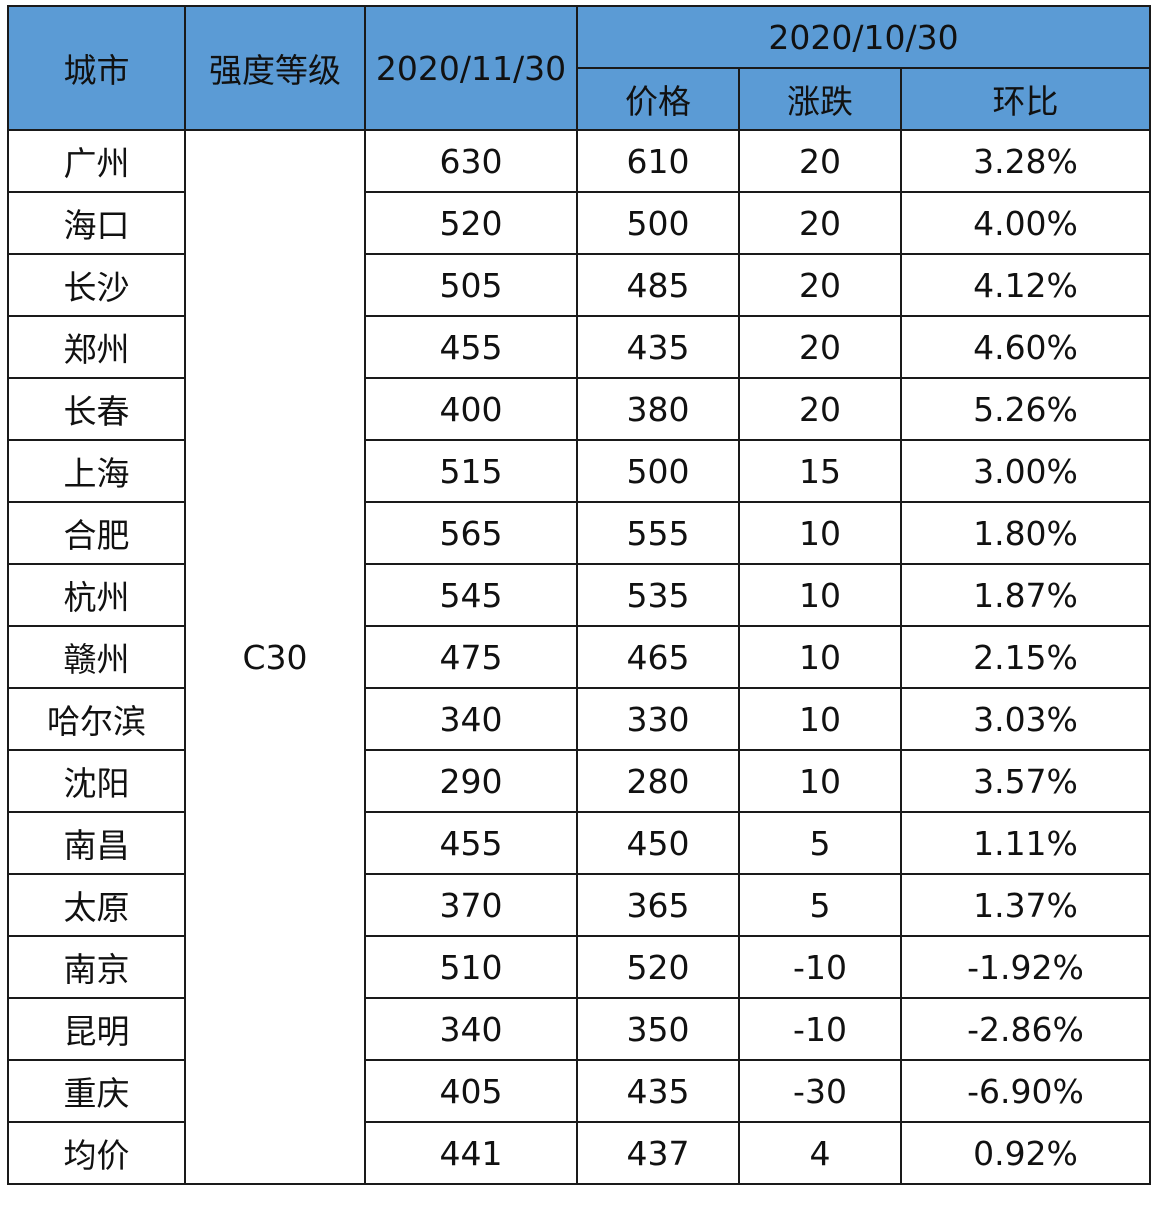  Describe the element at coordinates (1025, 223) in the screenshot. I see `ratio-cell: 4.00%` at that location.